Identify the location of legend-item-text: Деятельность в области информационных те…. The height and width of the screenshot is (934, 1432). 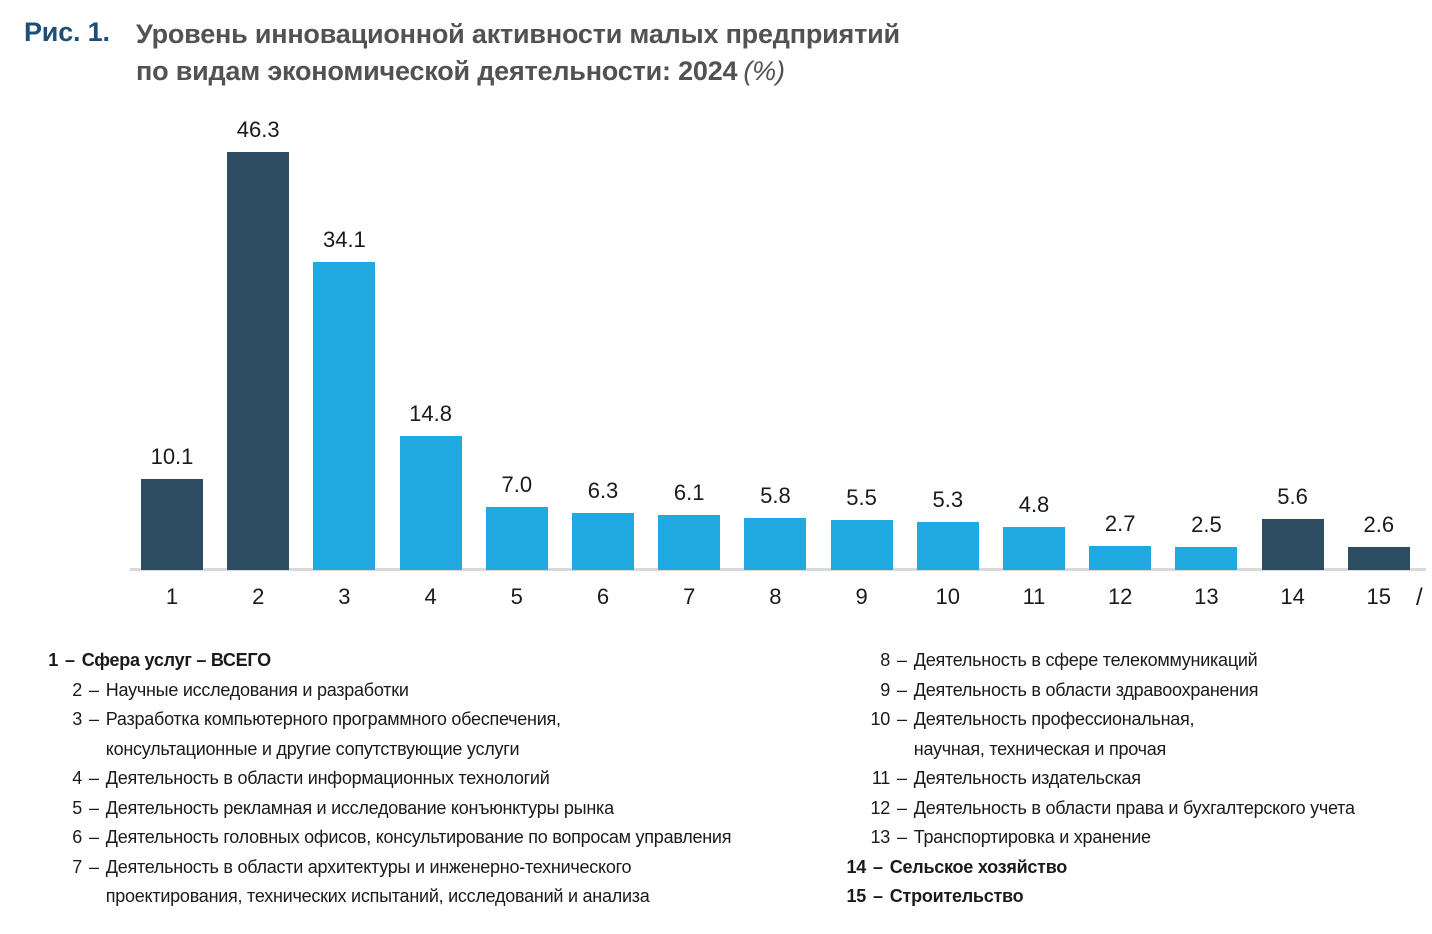
(327, 778).